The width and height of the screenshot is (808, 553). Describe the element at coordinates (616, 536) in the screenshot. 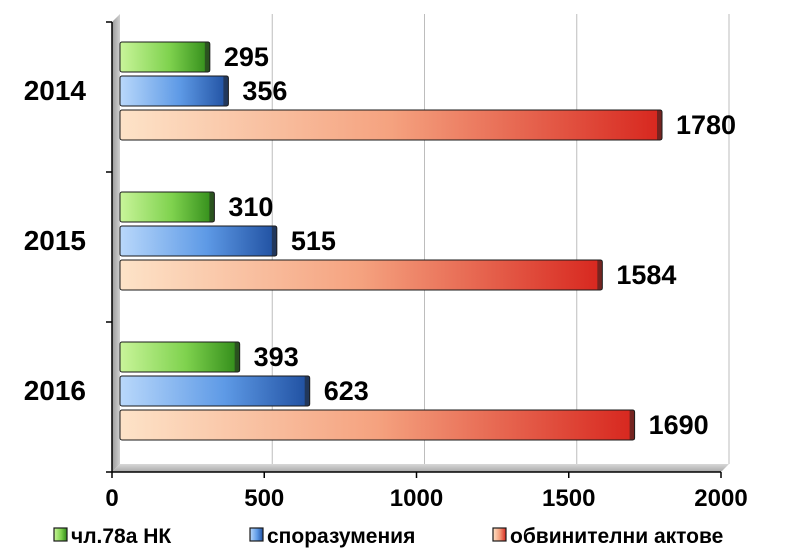

I see `legend-label: обвинителни актове` at that location.